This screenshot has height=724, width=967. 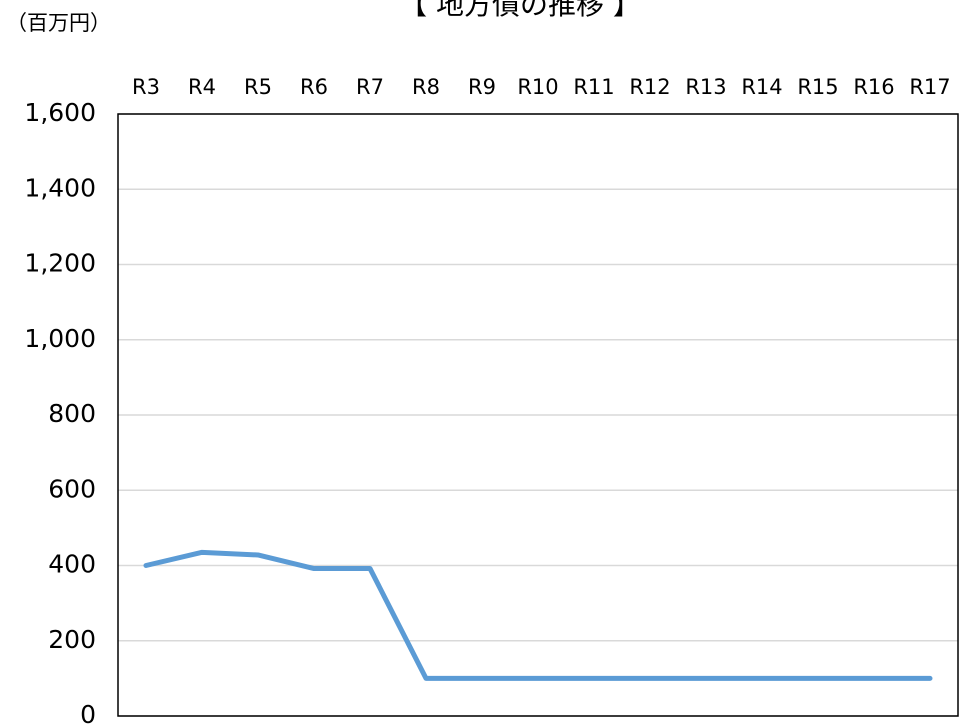 What do you see at coordinates (60, 112) in the screenshot?
I see `y-tick-label: 1,600` at bounding box center [60, 112].